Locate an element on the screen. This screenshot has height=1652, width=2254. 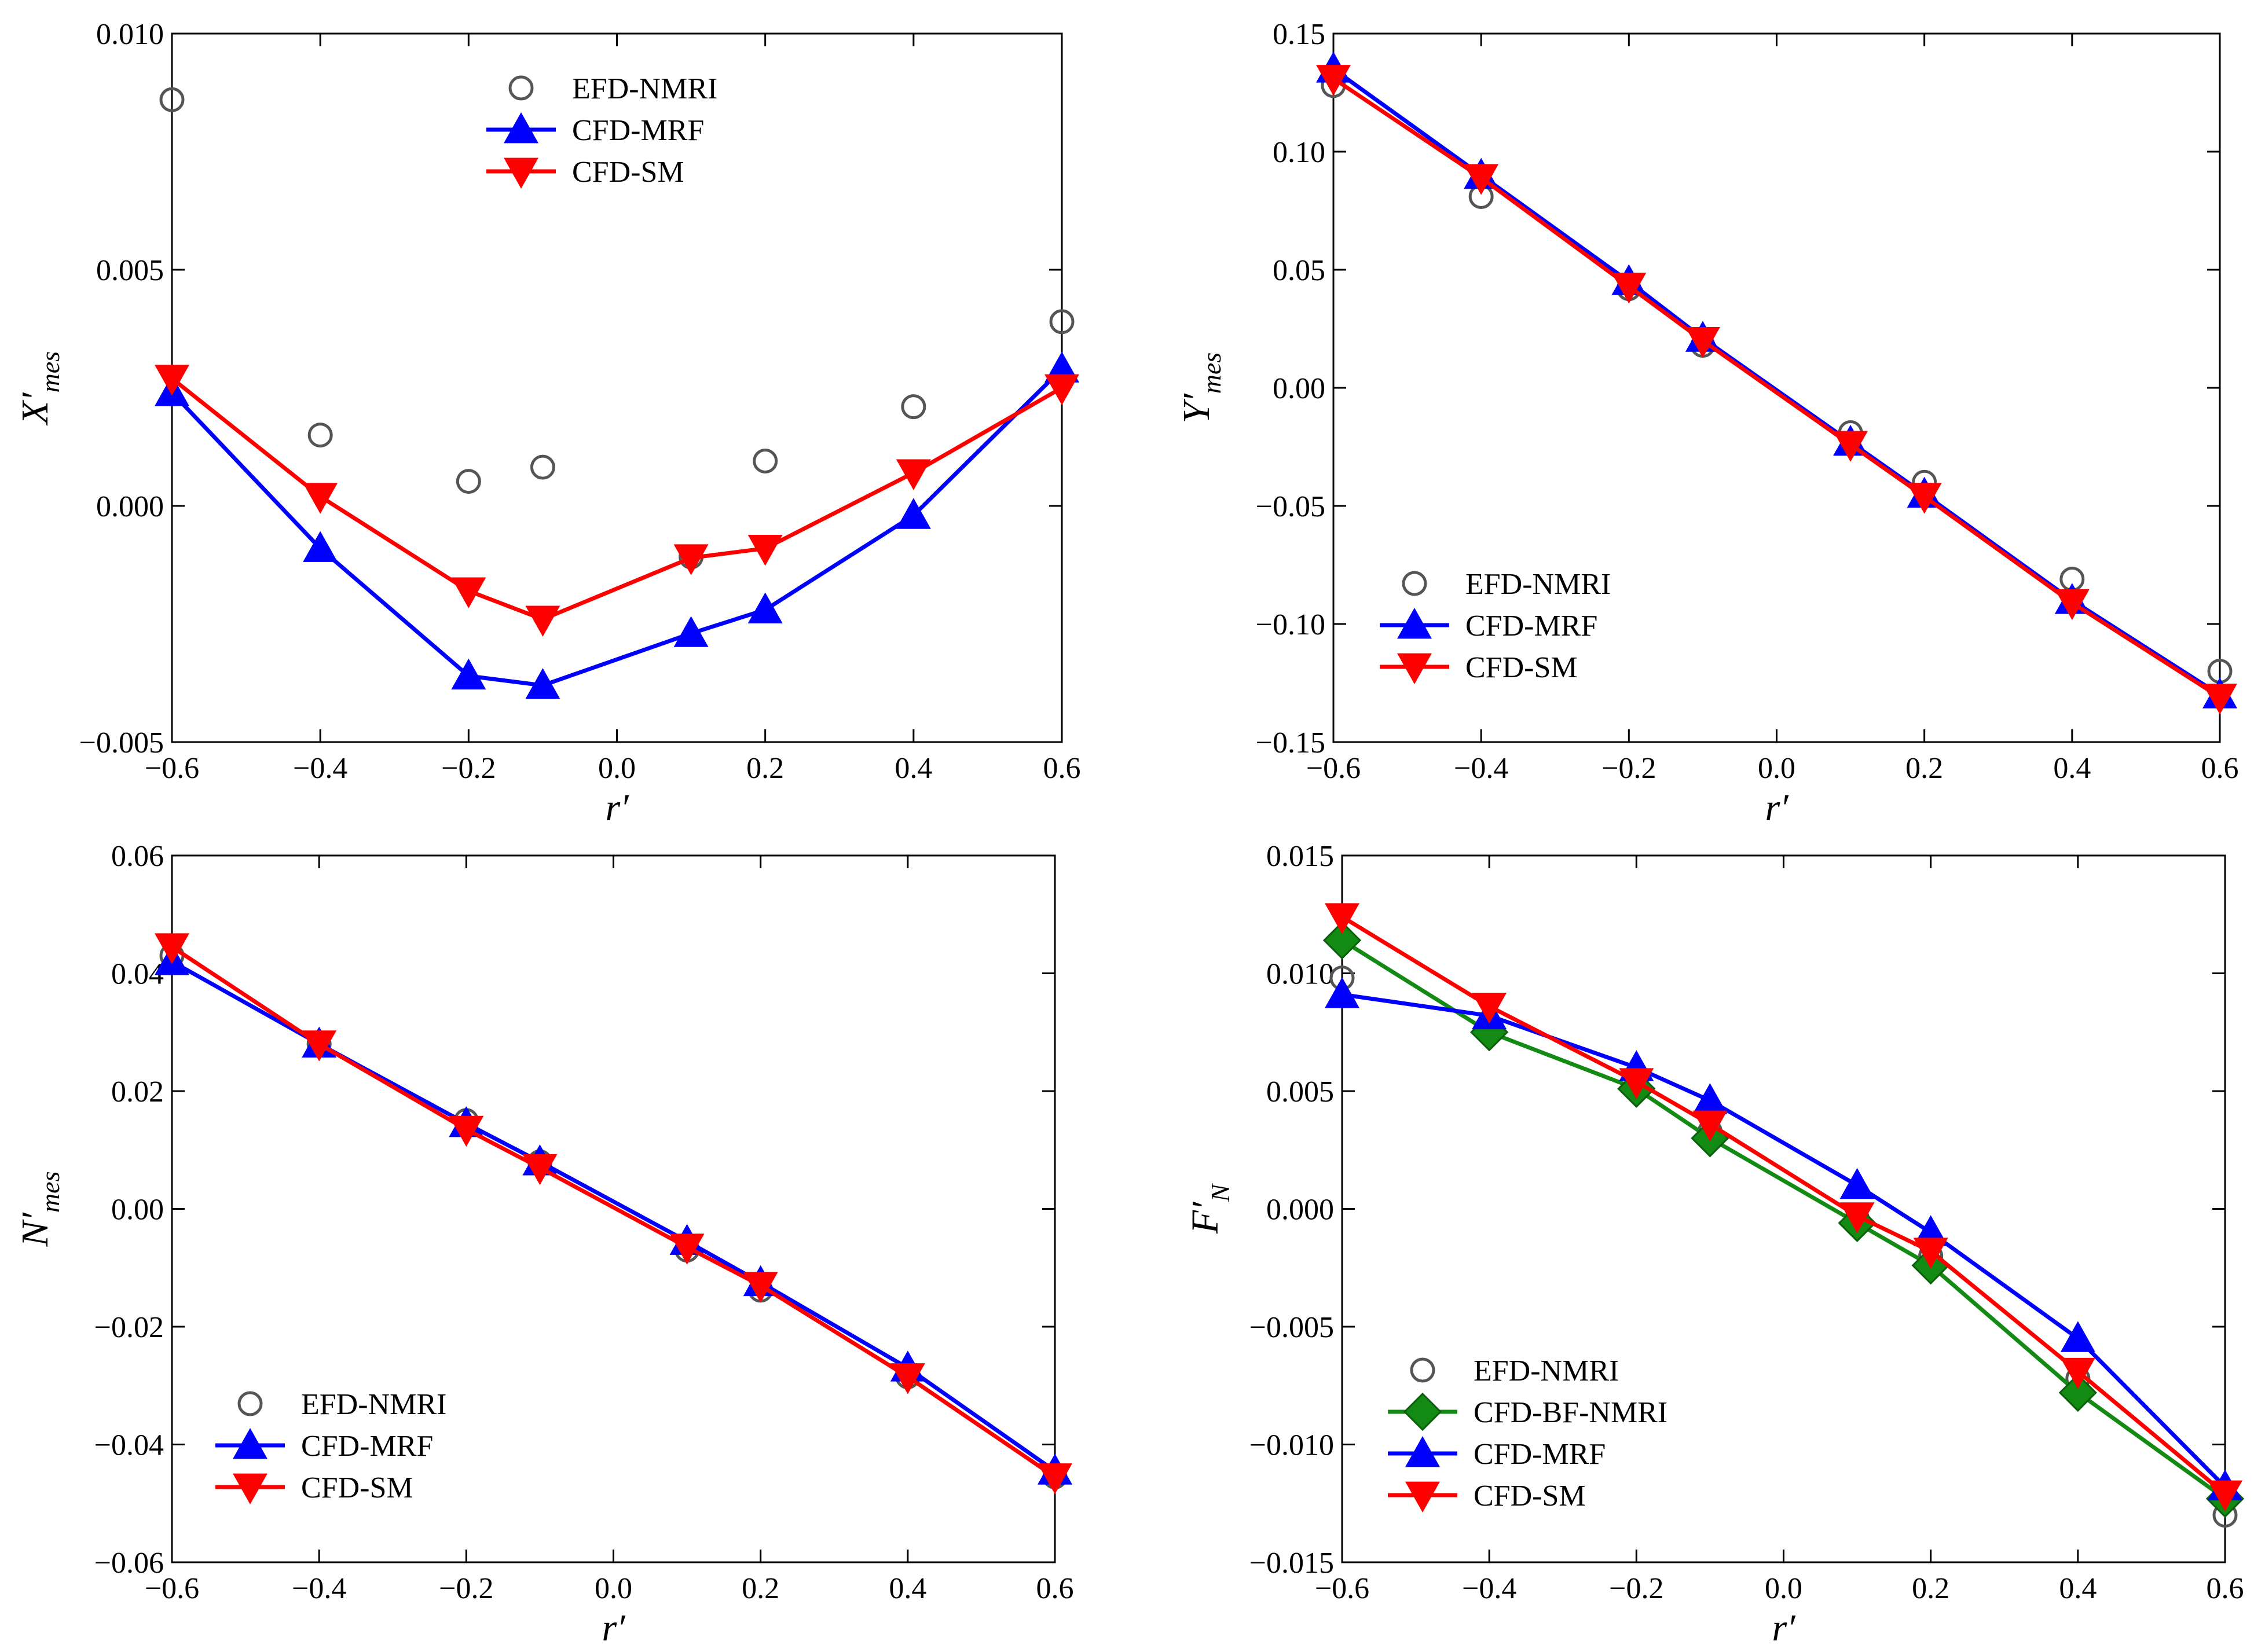
y-axis-title-main: Y′ is located at coordinates (1196, 409).